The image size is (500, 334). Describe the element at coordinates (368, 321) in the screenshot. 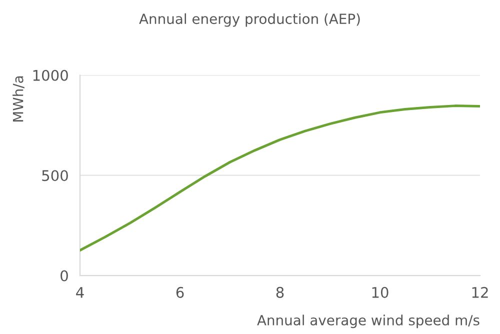

I see `x-axis-title: Annual average wind speed m/s` at that location.